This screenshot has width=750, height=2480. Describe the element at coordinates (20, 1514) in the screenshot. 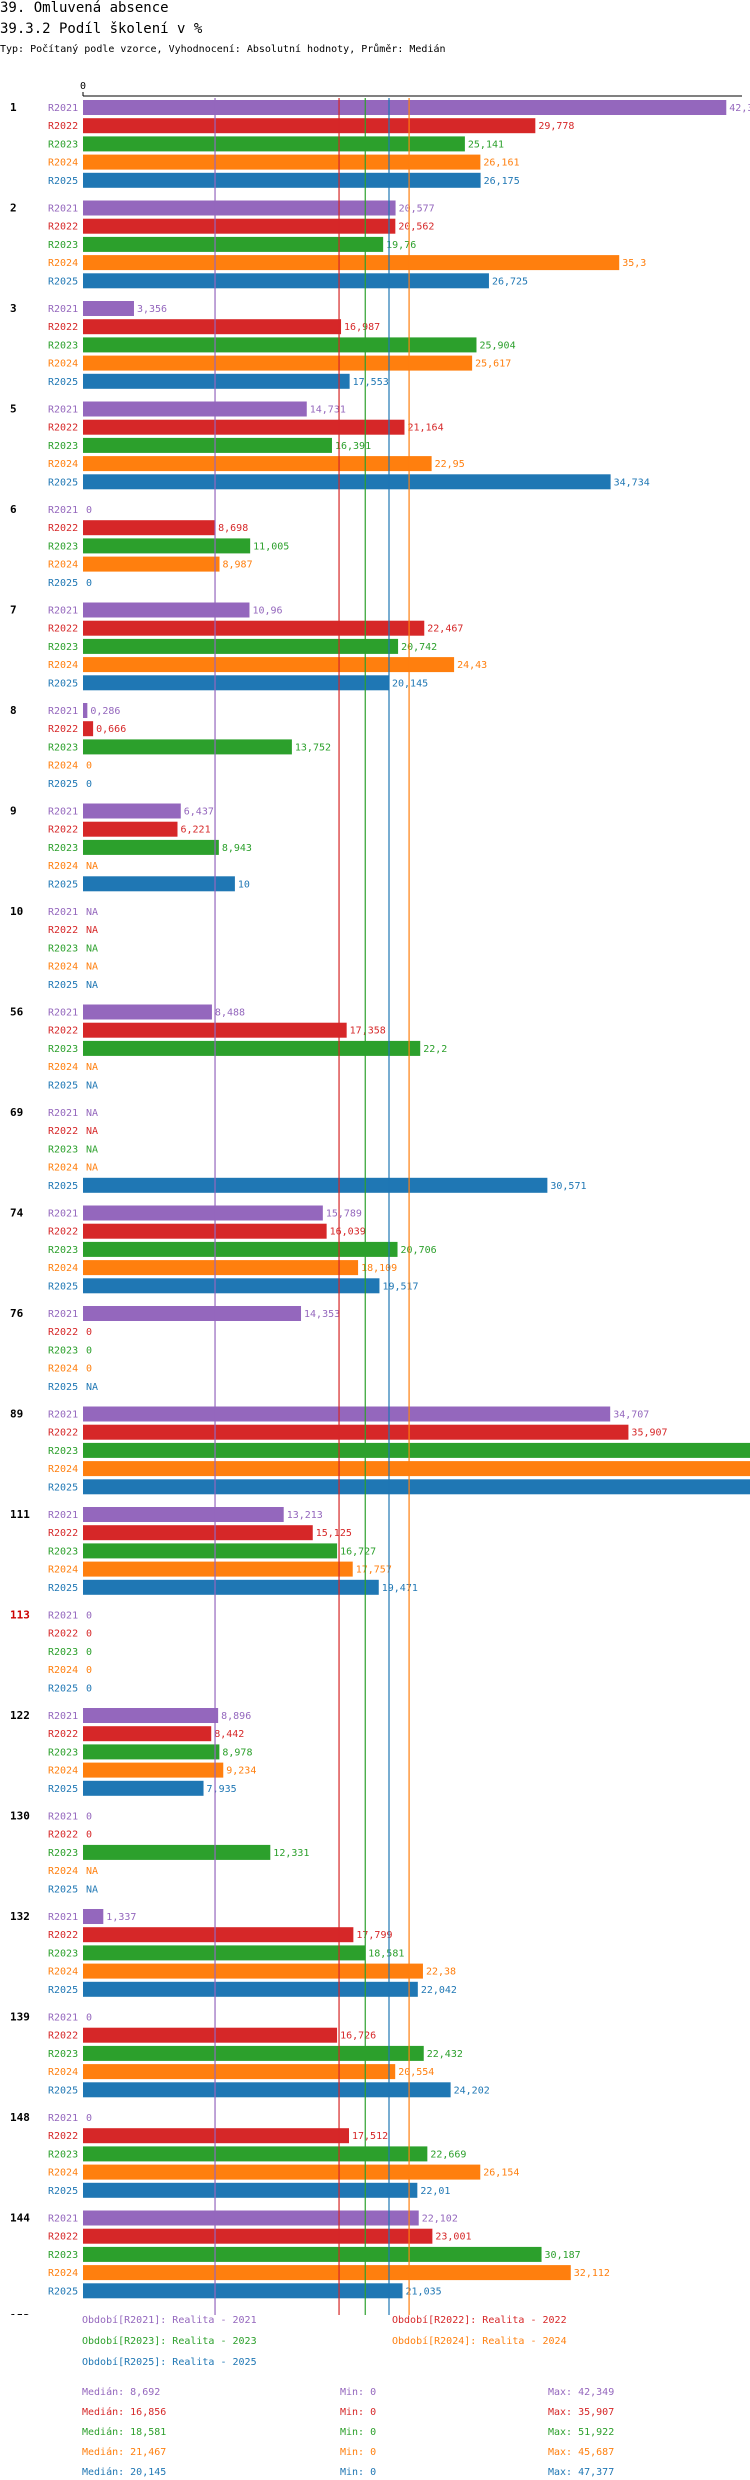

I see `category-label: 111` at that location.